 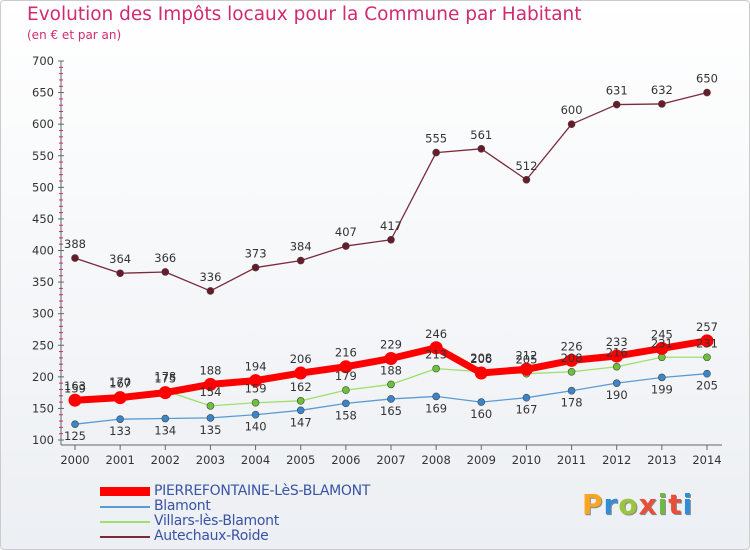 I want to click on data-label: 512, so click(x=526, y=166).